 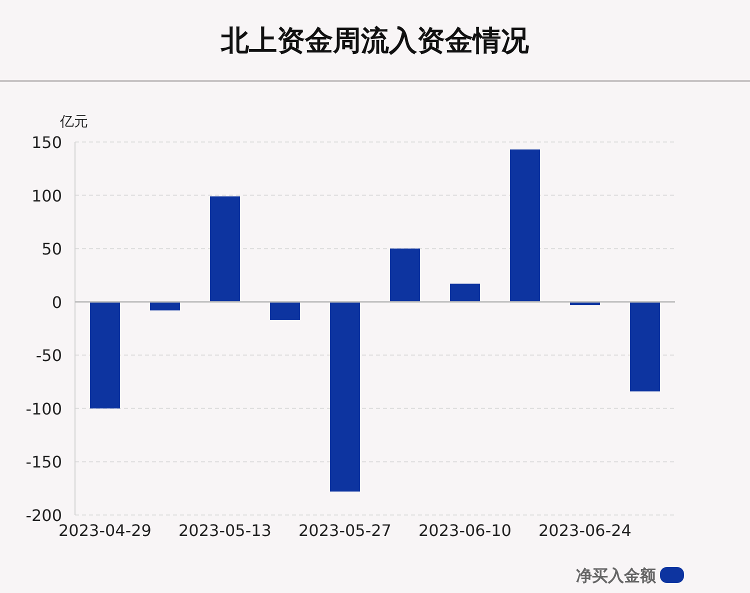 I want to click on y-tick-label: 0, so click(x=57, y=302).